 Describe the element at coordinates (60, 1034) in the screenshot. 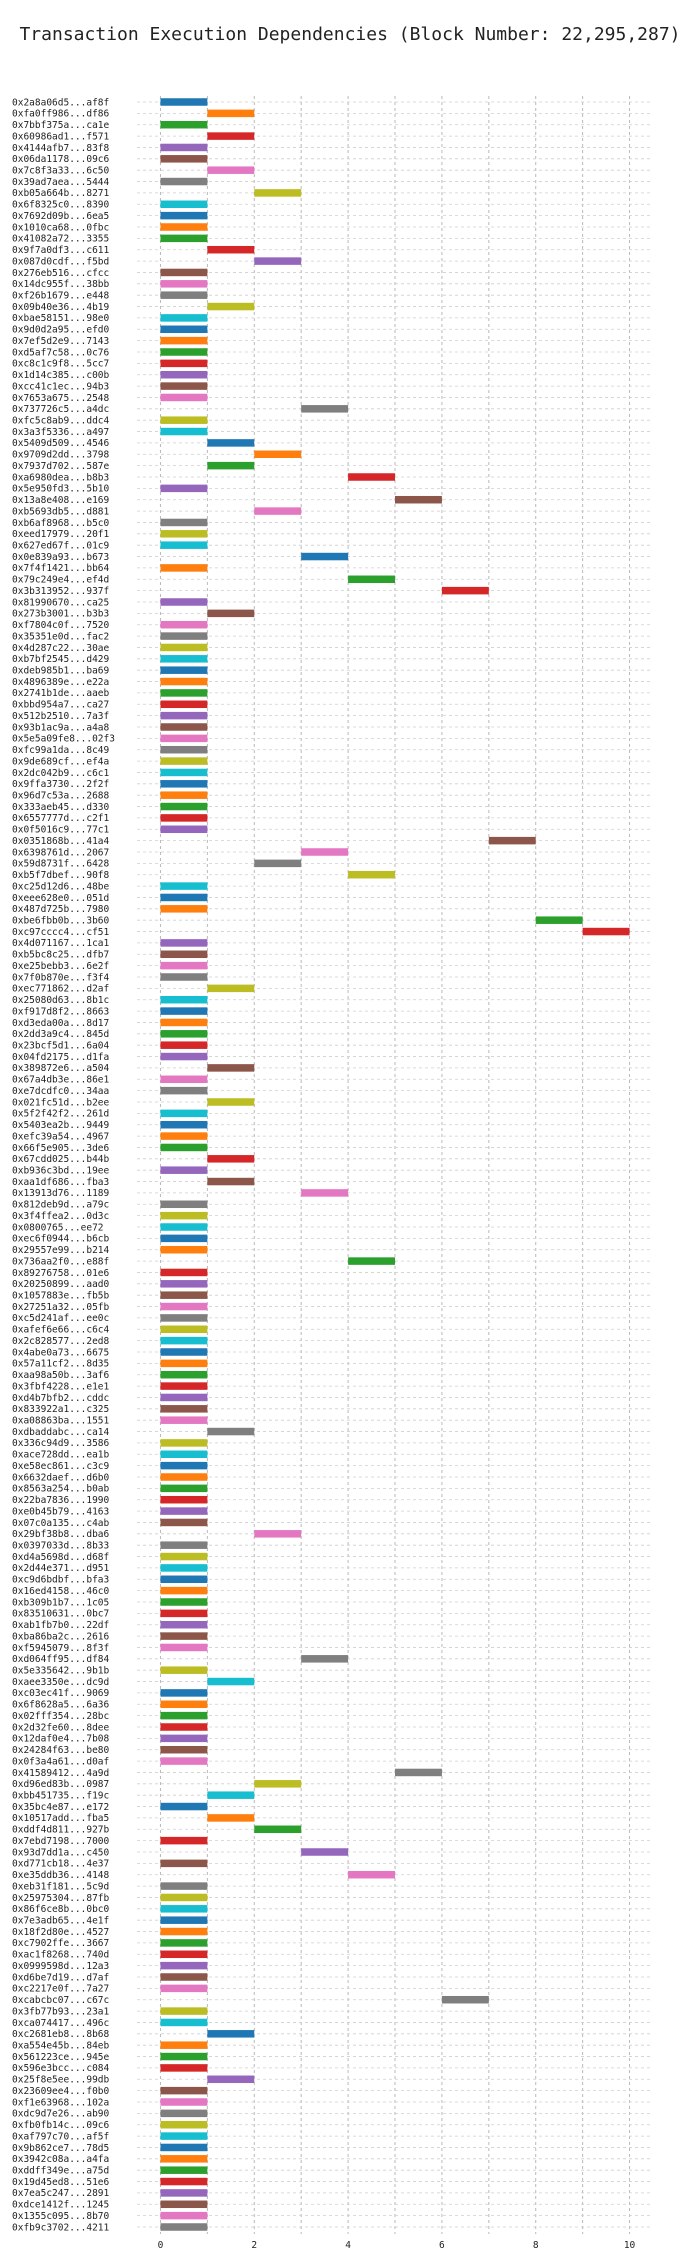

I see `transaction-label: 0x2dd3a9c4...845d` at that location.